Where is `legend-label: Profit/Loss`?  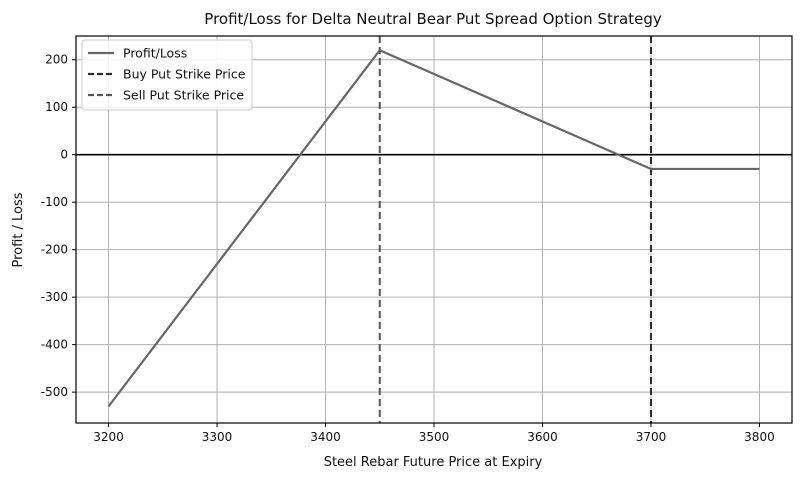
legend-label: Profit/Loss is located at coordinates (155, 53).